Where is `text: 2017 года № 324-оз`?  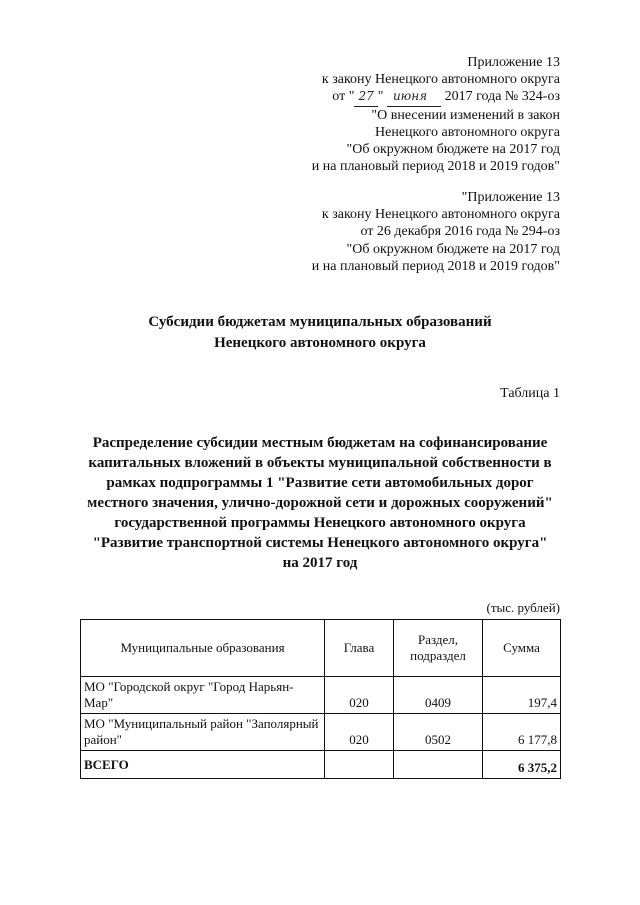
text: 2017 года № 324-оз is located at coordinates (500, 97).